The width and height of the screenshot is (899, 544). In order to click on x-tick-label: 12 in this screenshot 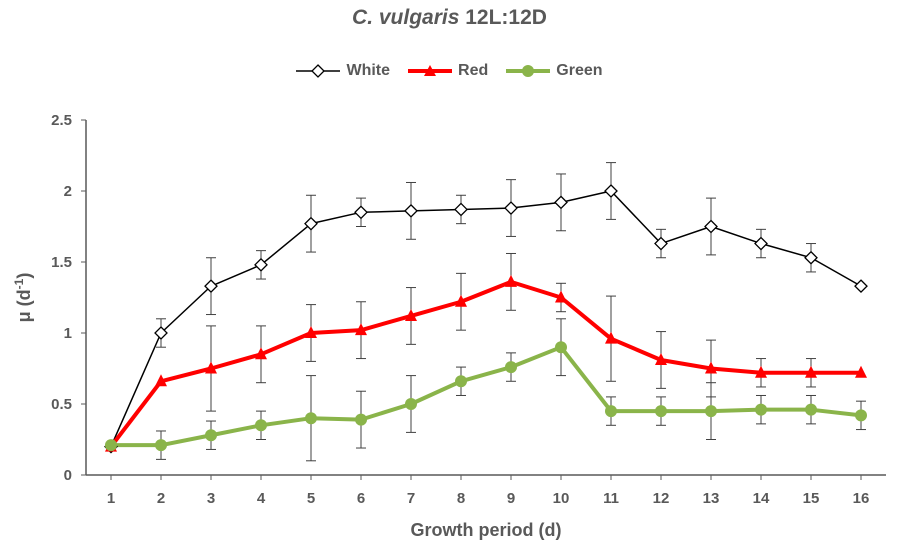, I will do `click(661, 498)`.